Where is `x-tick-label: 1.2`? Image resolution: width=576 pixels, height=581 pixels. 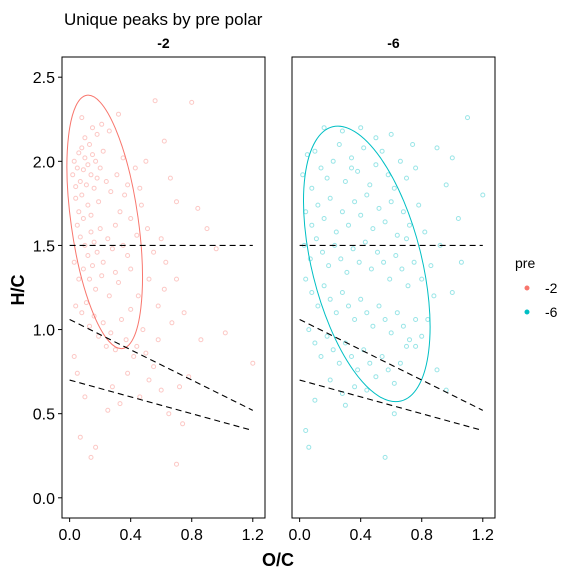
x-tick-label: 1.2 is located at coordinates (483, 535).